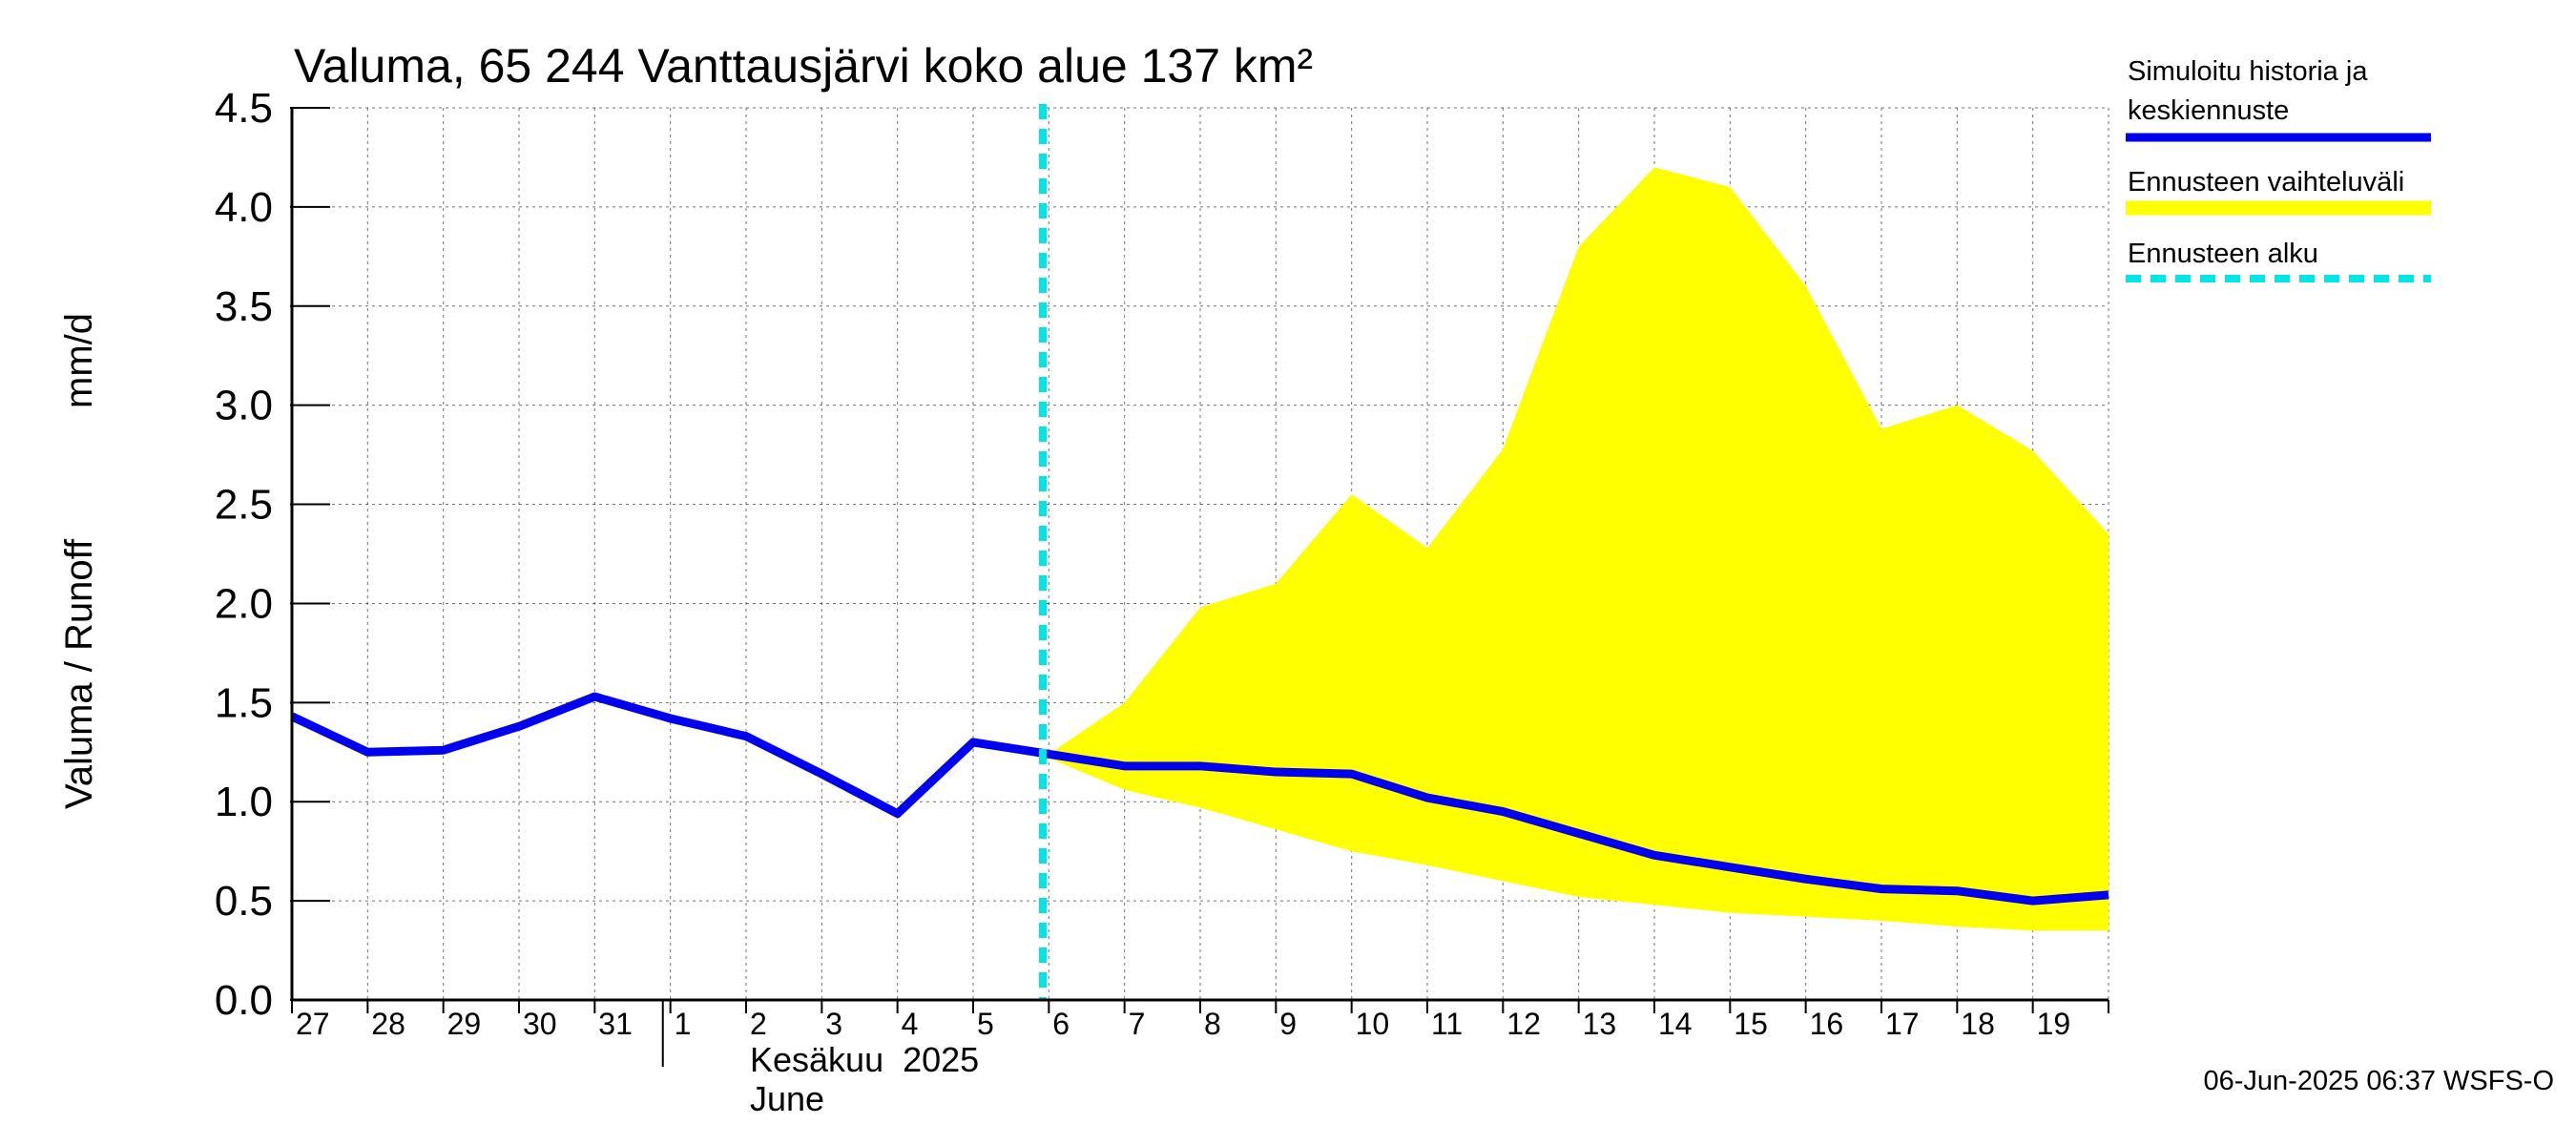  Describe the element at coordinates (864, 1060) in the screenshot. I see `month-label-fi: Kesäkuu 2025` at that location.